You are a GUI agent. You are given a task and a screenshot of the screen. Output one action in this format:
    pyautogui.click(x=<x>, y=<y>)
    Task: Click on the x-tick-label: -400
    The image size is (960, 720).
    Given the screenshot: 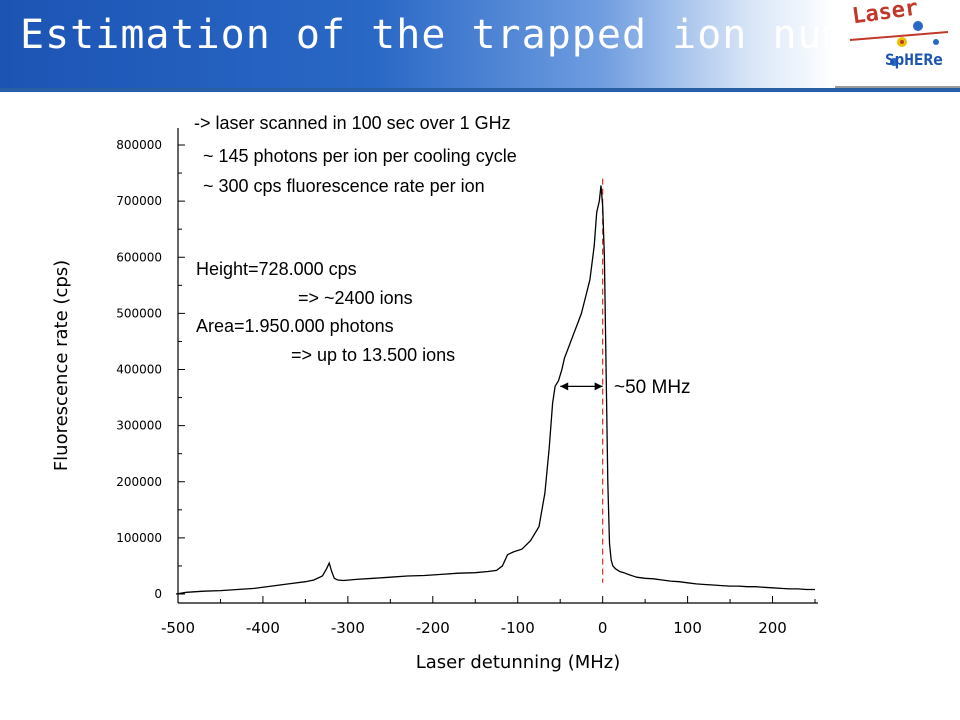 What is the action you would take?
    pyautogui.click(x=263, y=628)
    